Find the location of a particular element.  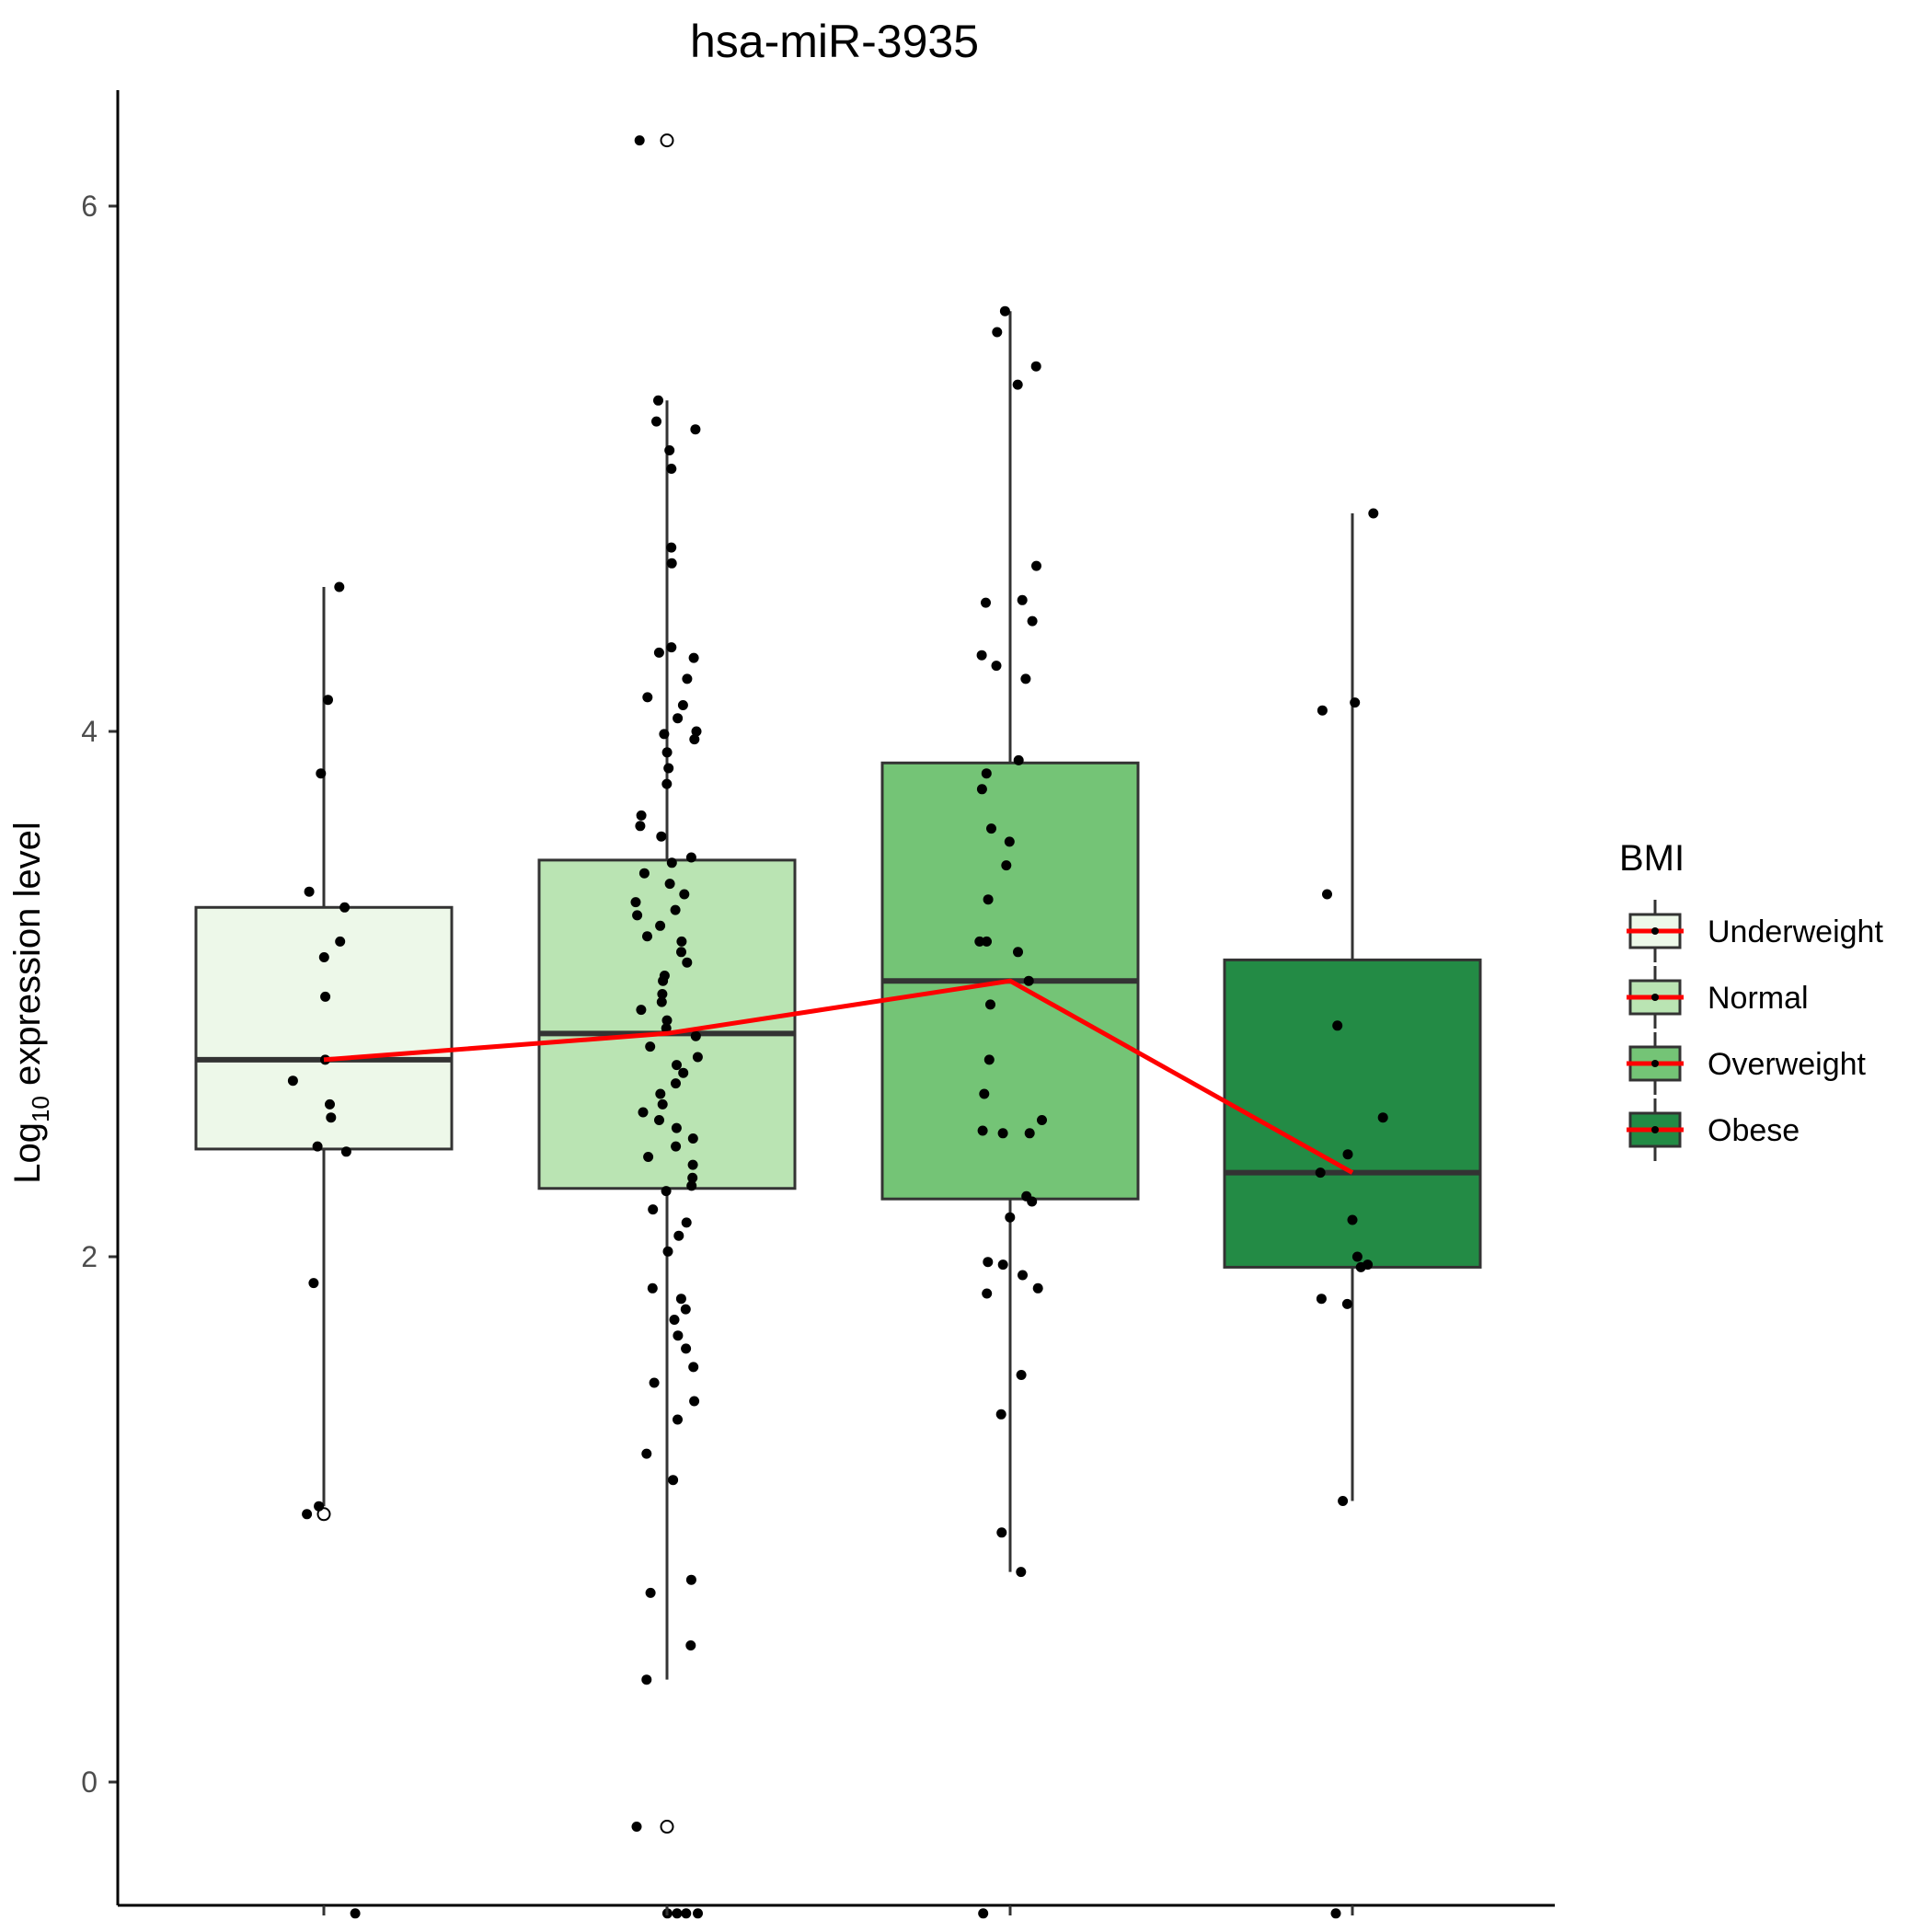

legend-title: BMI is located at coordinates (1652, 858).